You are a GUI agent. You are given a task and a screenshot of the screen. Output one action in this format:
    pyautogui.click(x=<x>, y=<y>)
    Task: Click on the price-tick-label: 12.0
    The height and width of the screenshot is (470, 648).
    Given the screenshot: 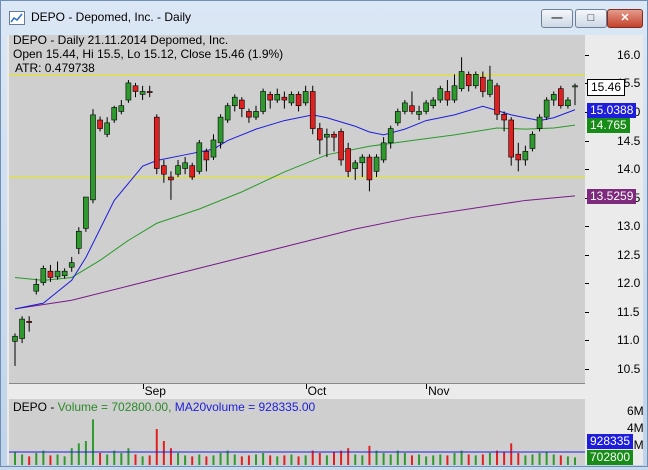 What is the action you would take?
    pyautogui.click(x=629, y=283)
    